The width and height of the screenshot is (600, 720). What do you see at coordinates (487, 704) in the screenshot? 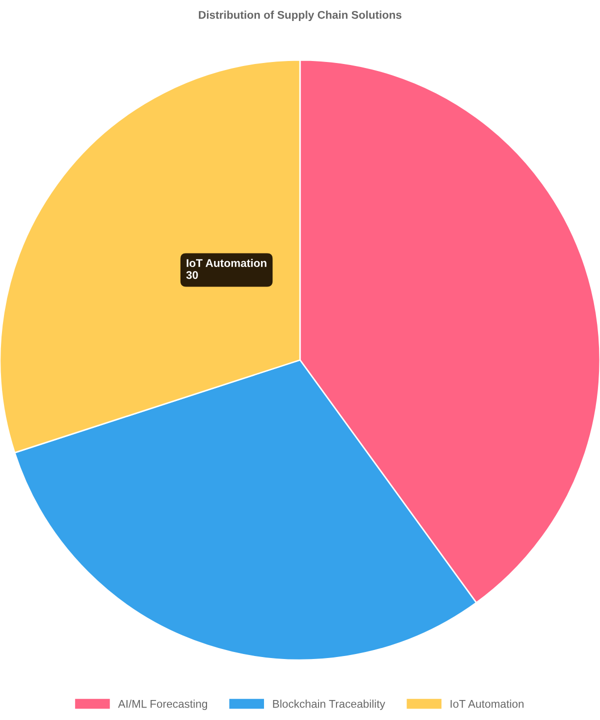
I see `legend-label: IoT Automation` at bounding box center [487, 704].